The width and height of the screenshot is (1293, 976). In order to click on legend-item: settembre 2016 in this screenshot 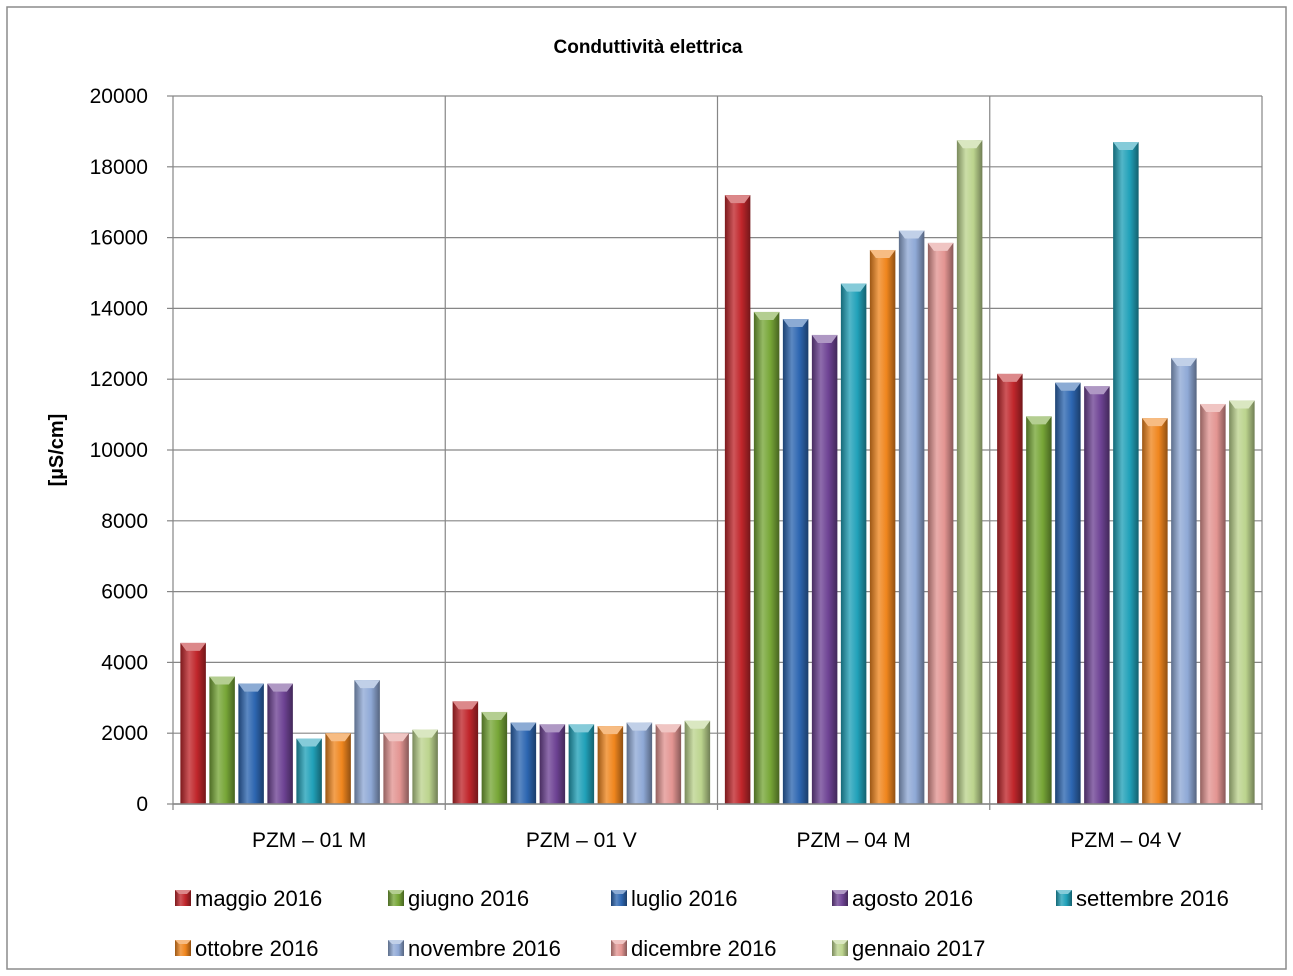, I will do `click(1142, 898)`.